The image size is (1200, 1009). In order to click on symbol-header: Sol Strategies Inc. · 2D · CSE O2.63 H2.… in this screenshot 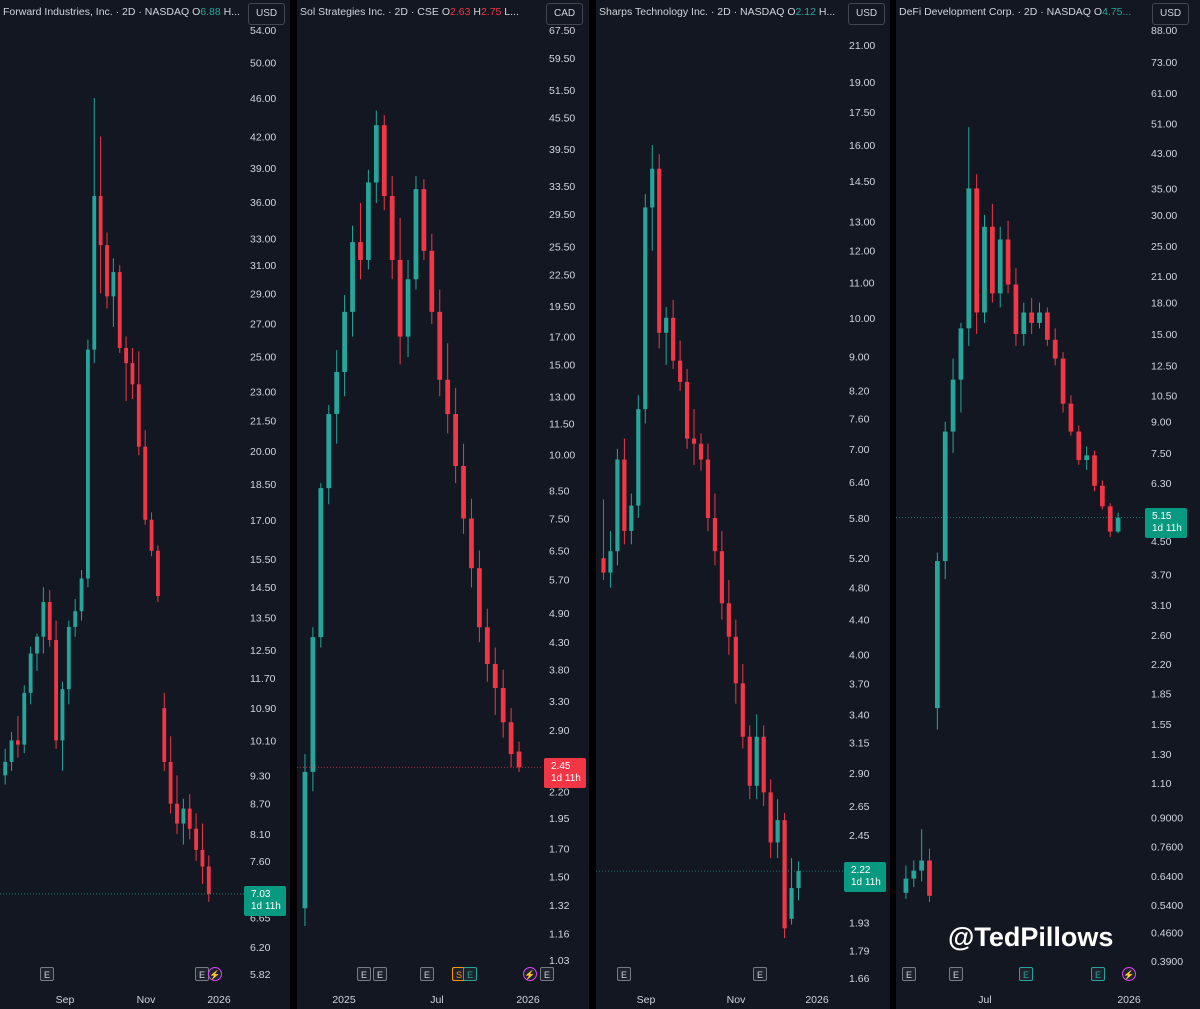, I will do `click(409, 12)`.